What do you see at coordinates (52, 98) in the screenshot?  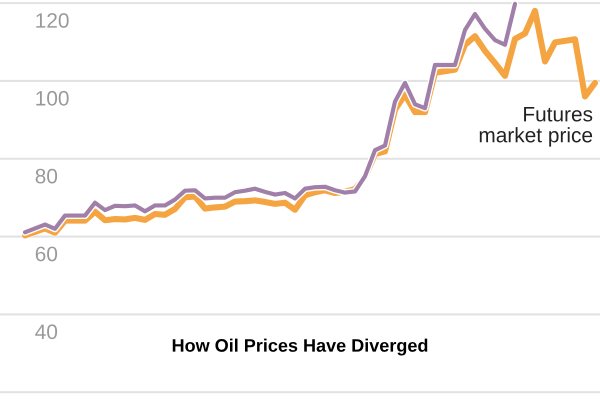 I see `y-tick-label: 100` at bounding box center [52, 98].